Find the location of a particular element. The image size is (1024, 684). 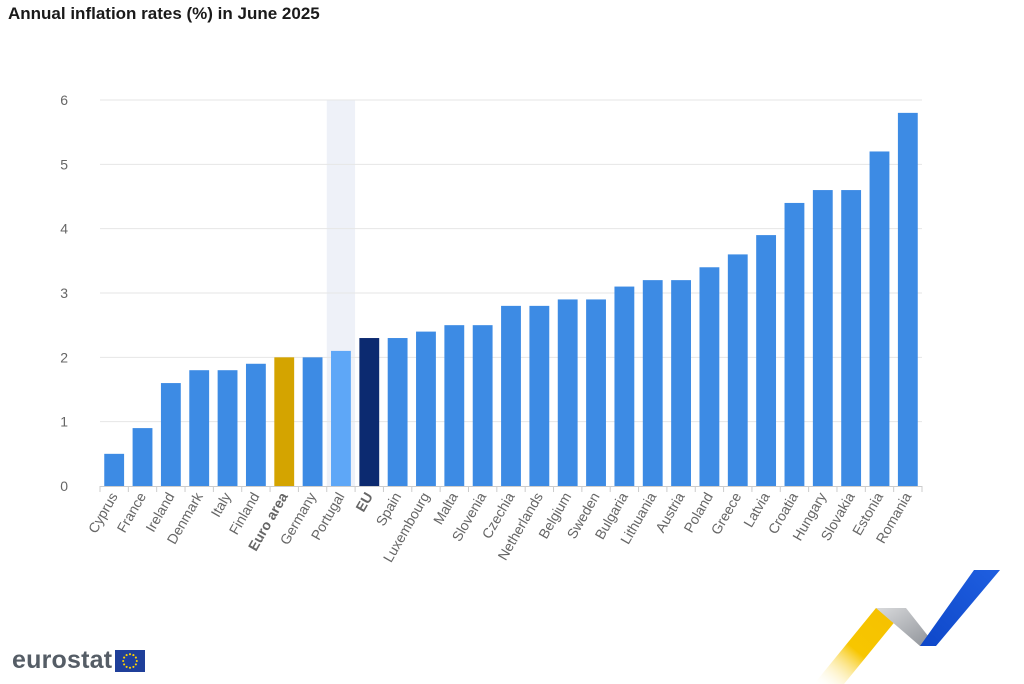

bar-austria is located at coordinates (681, 383).